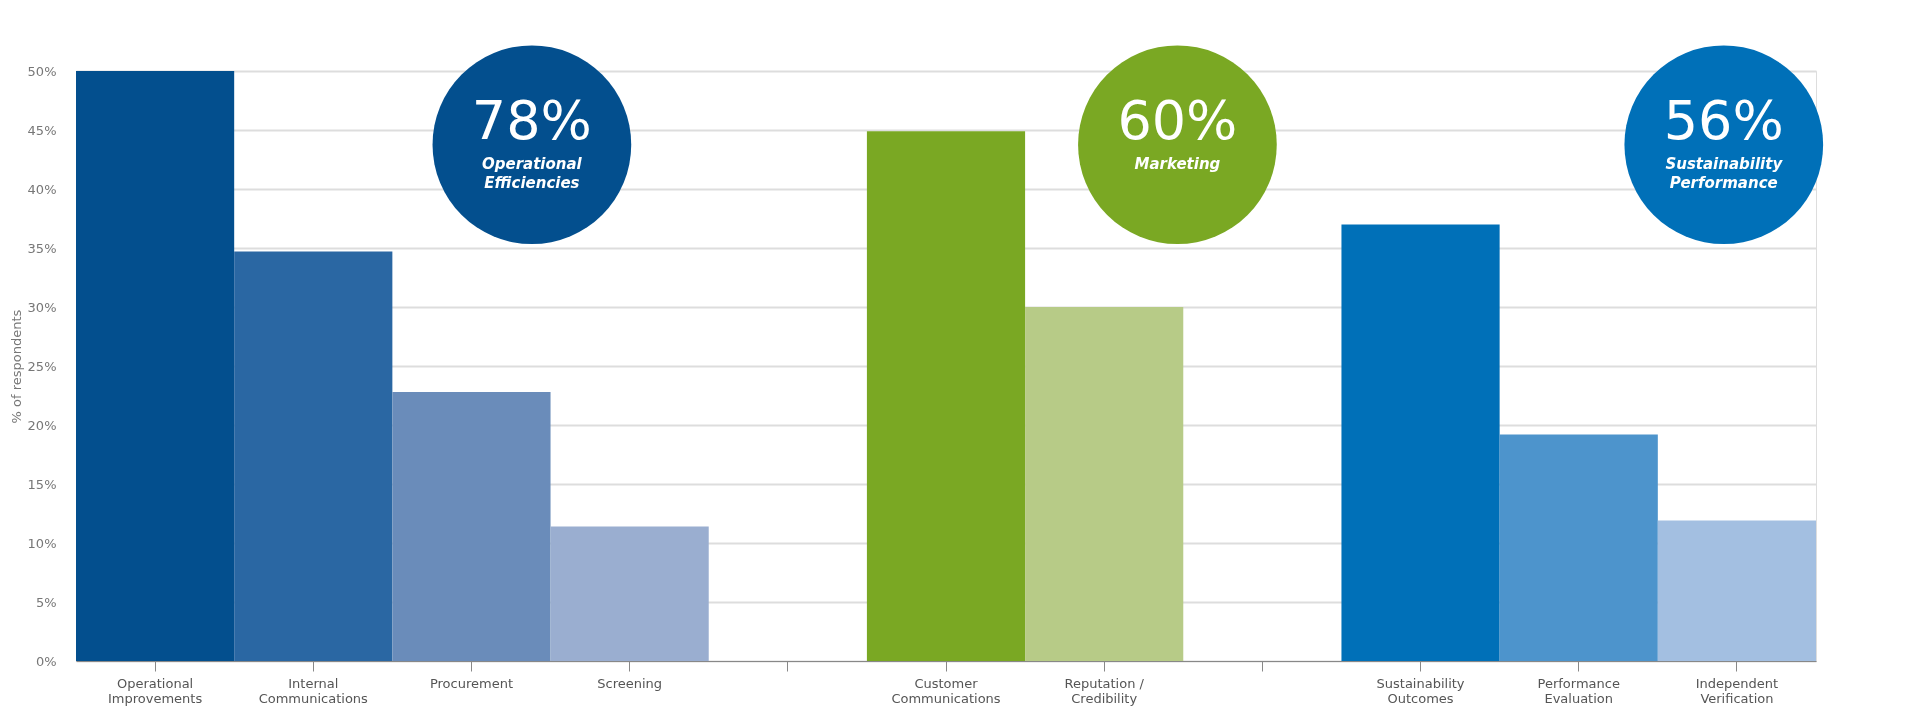 This screenshot has height=728, width=1908. What do you see at coordinates (1578, 690) in the screenshot?
I see `x-tick-label: Performance Evaluation` at bounding box center [1578, 690].